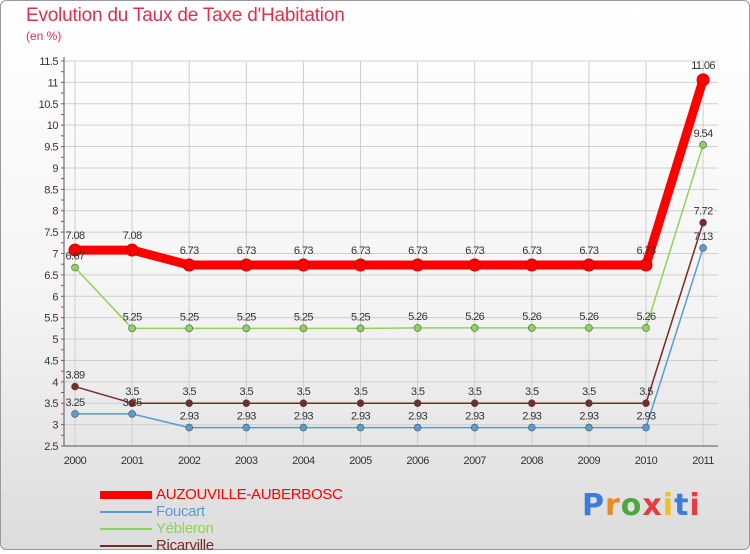 This screenshot has width=750, height=554. I want to click on proxiti-logo: Proxiti, so click(641, 505).